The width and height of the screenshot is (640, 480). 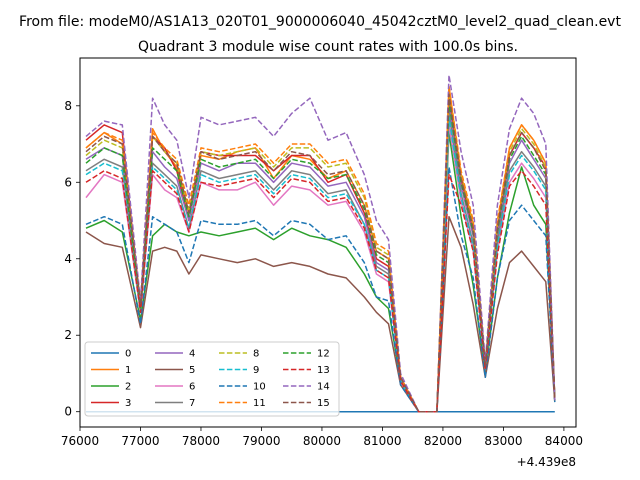 What do you see at coordinates (256, 354) in the screenshot?
I see `legend-label-8: 8` at bounding box center [256, 354].